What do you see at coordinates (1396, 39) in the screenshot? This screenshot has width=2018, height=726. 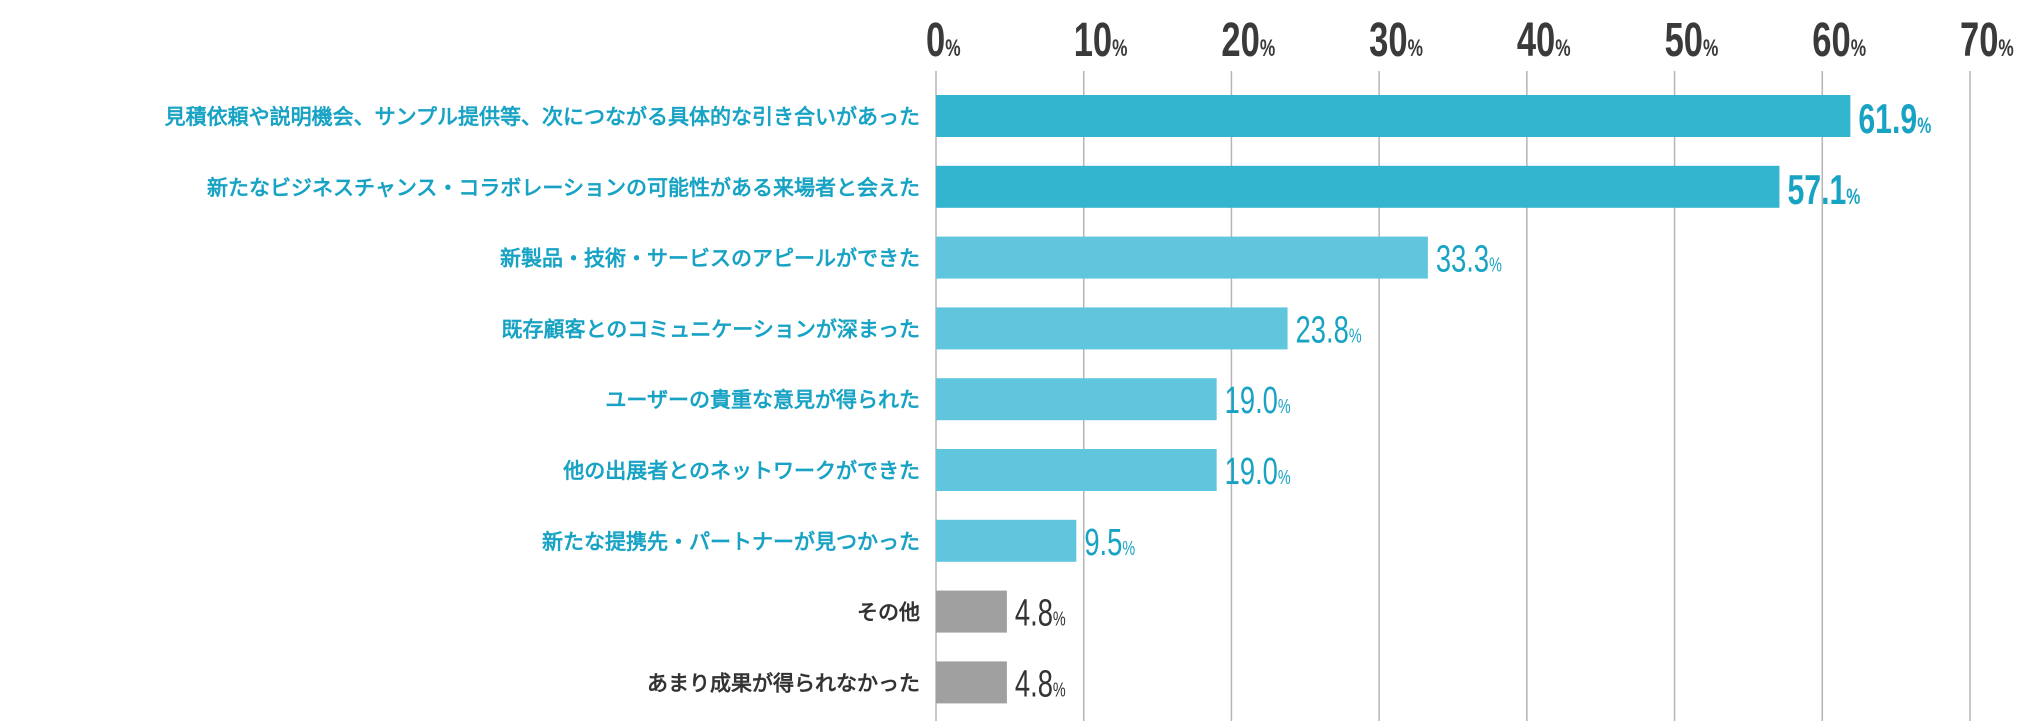 I see `x-tick-label: 30%` at bounding box center [1396, 39].